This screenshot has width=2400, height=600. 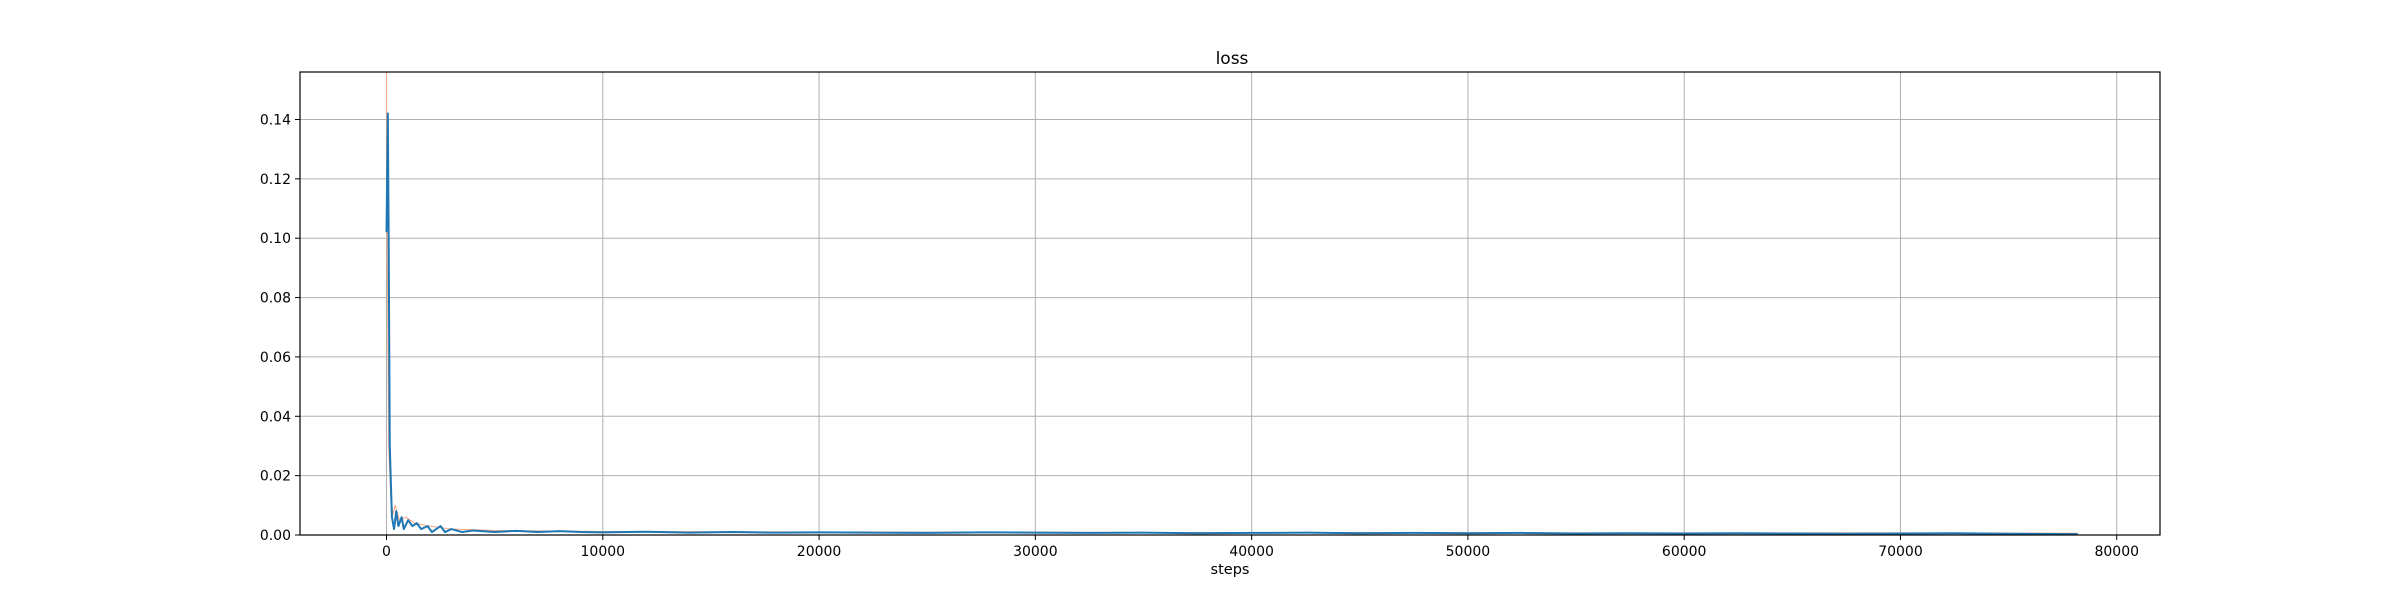 I want to click on x-tick-label: 60000, so click(x=1684, y=552).